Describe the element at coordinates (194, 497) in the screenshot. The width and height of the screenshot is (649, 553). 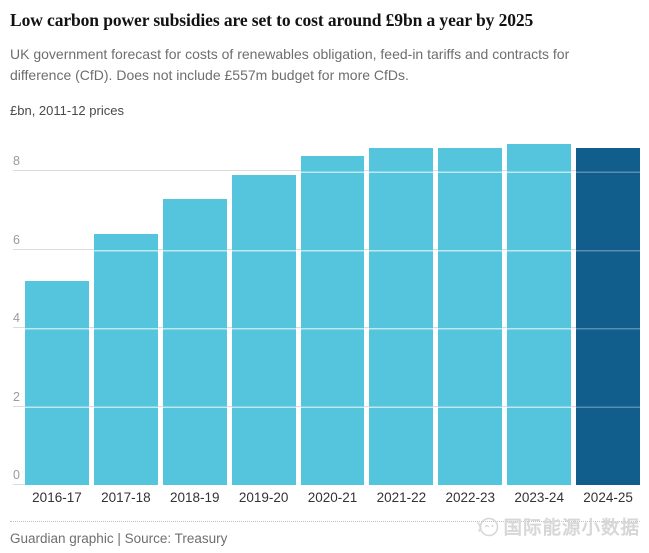
I see `xtick-label-2018-19: 2018-19` at that location.